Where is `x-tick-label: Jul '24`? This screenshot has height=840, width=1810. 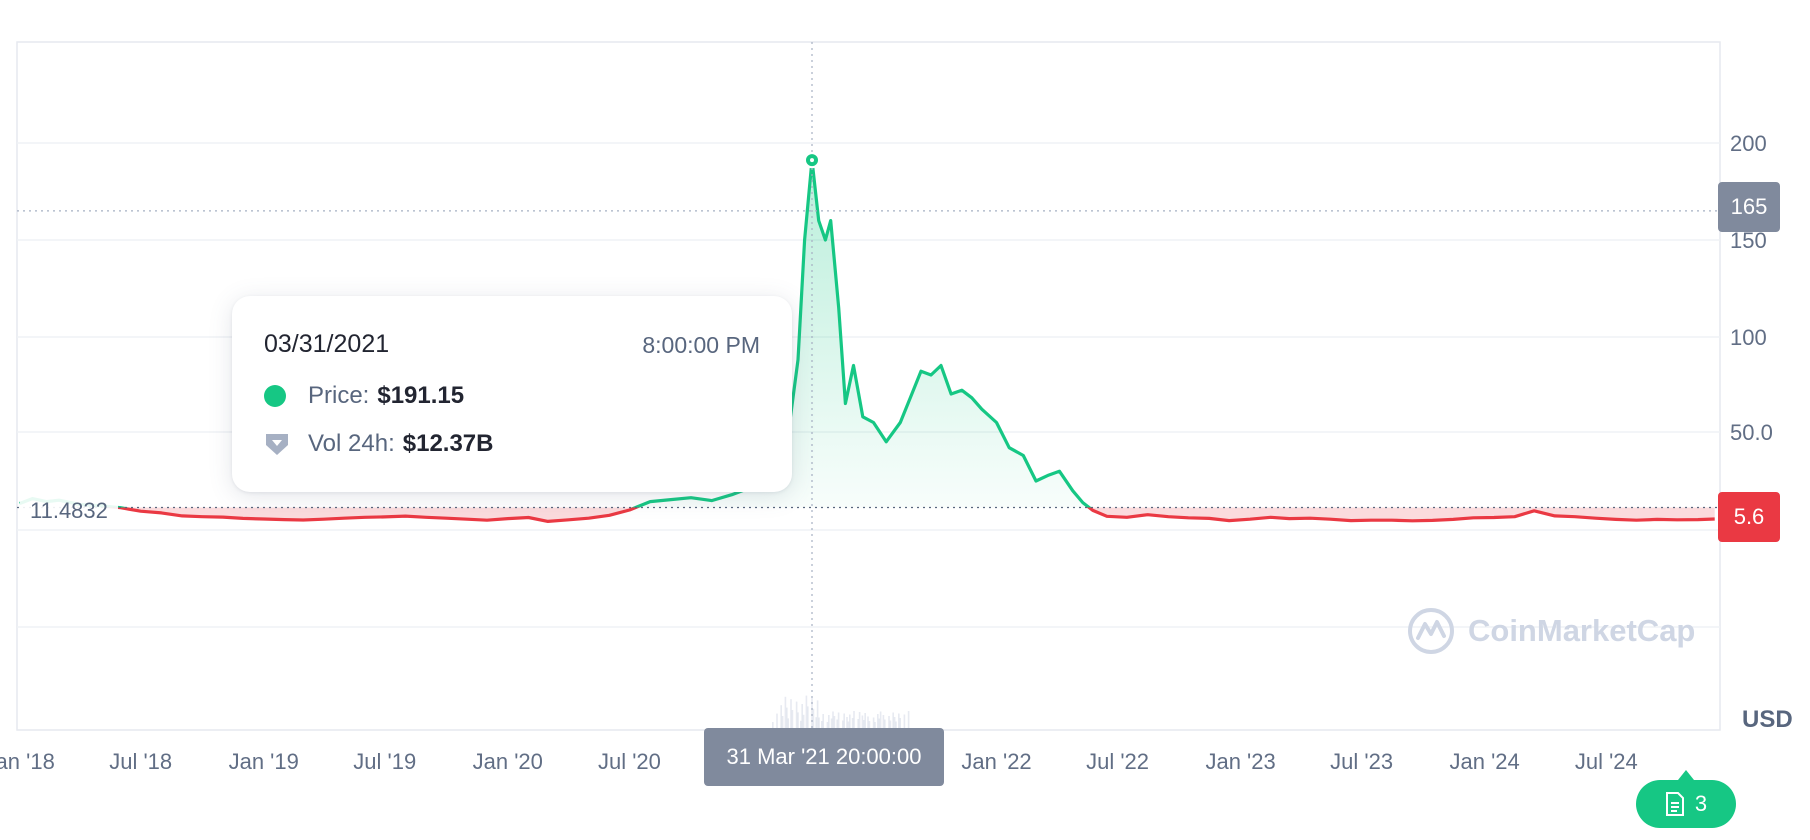 x-tick-label: Jul '24 is located at coordinates (1606, 761).